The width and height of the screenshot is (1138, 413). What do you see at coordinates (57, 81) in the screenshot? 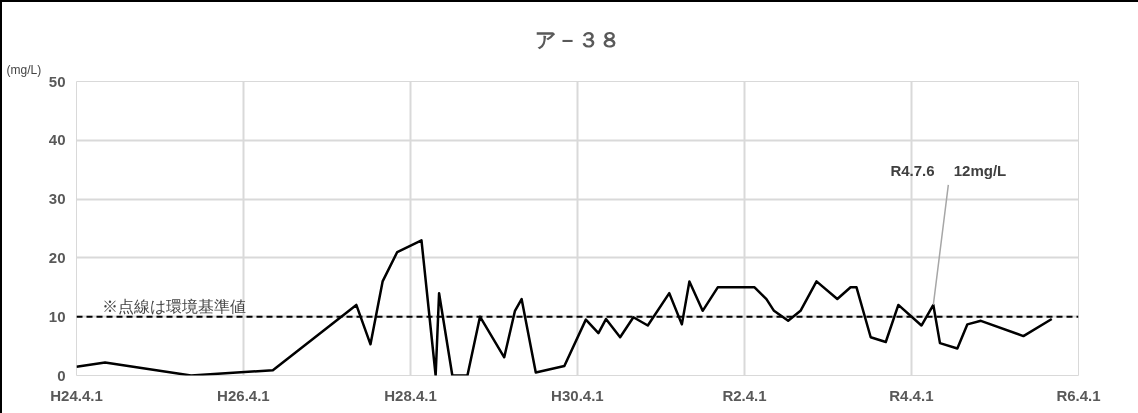
I see `y-tick-label: 50` at bounding box center [57, 81].